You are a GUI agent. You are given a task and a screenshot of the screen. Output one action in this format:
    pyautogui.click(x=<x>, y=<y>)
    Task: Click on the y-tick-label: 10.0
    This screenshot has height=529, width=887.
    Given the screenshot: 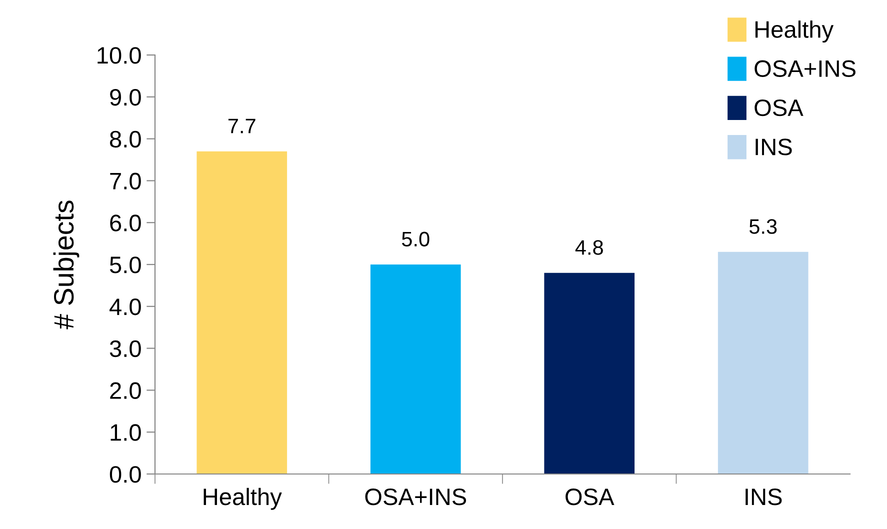 What is the action you would take?
    pyautogui.click(x=119, y=55)
    